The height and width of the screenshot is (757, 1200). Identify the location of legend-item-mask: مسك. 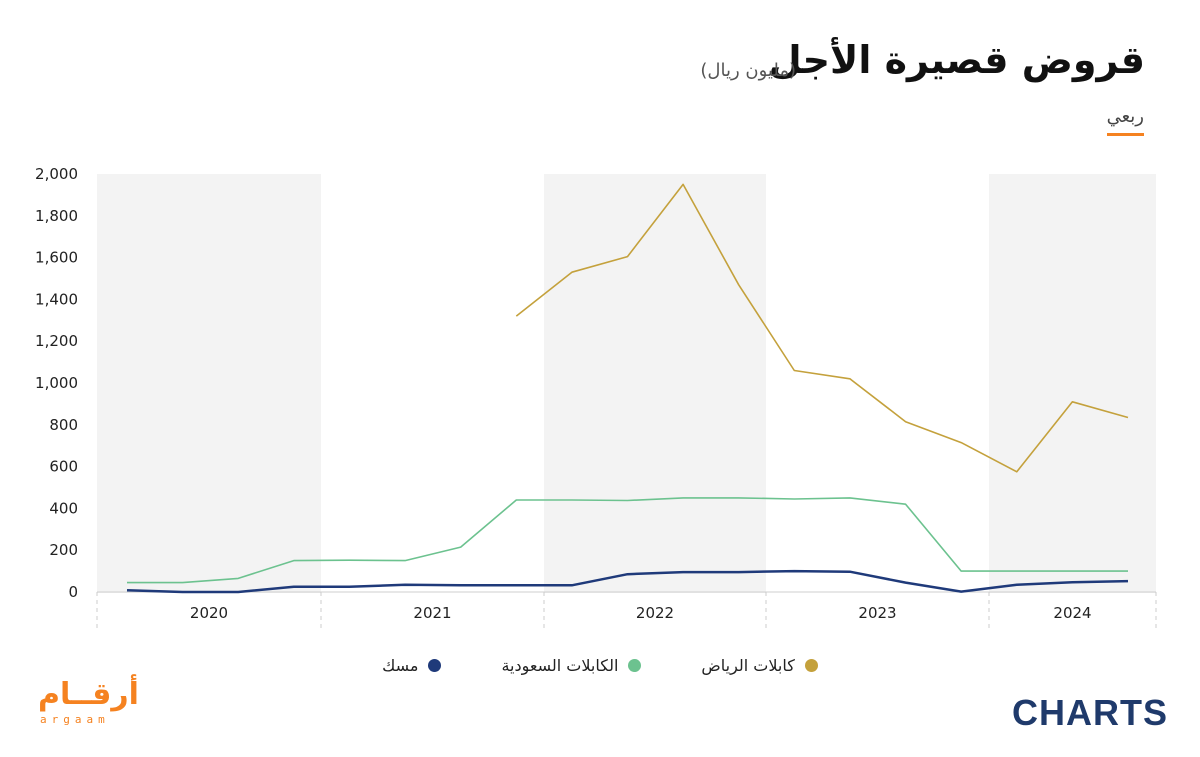
(412, 665).